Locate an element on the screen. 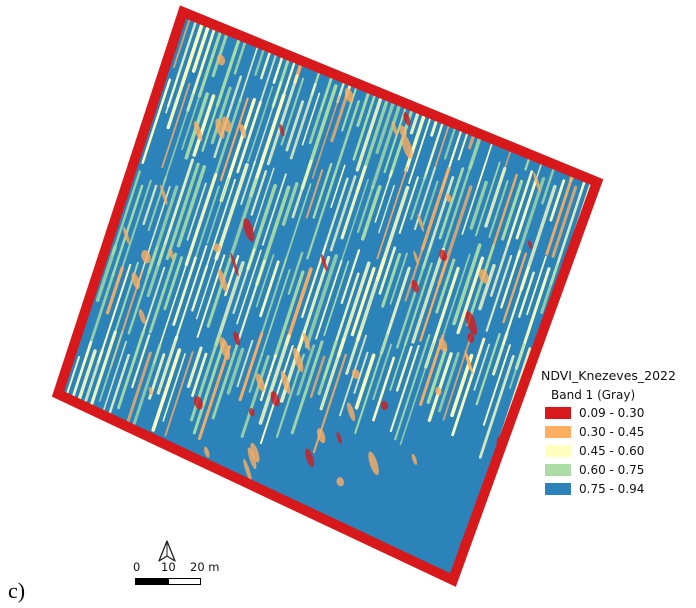 Image resolution: width=696 pixels, height=608 pixels. legend-band-label: Band 1 (Gray) is located at coordinates (593, 395).